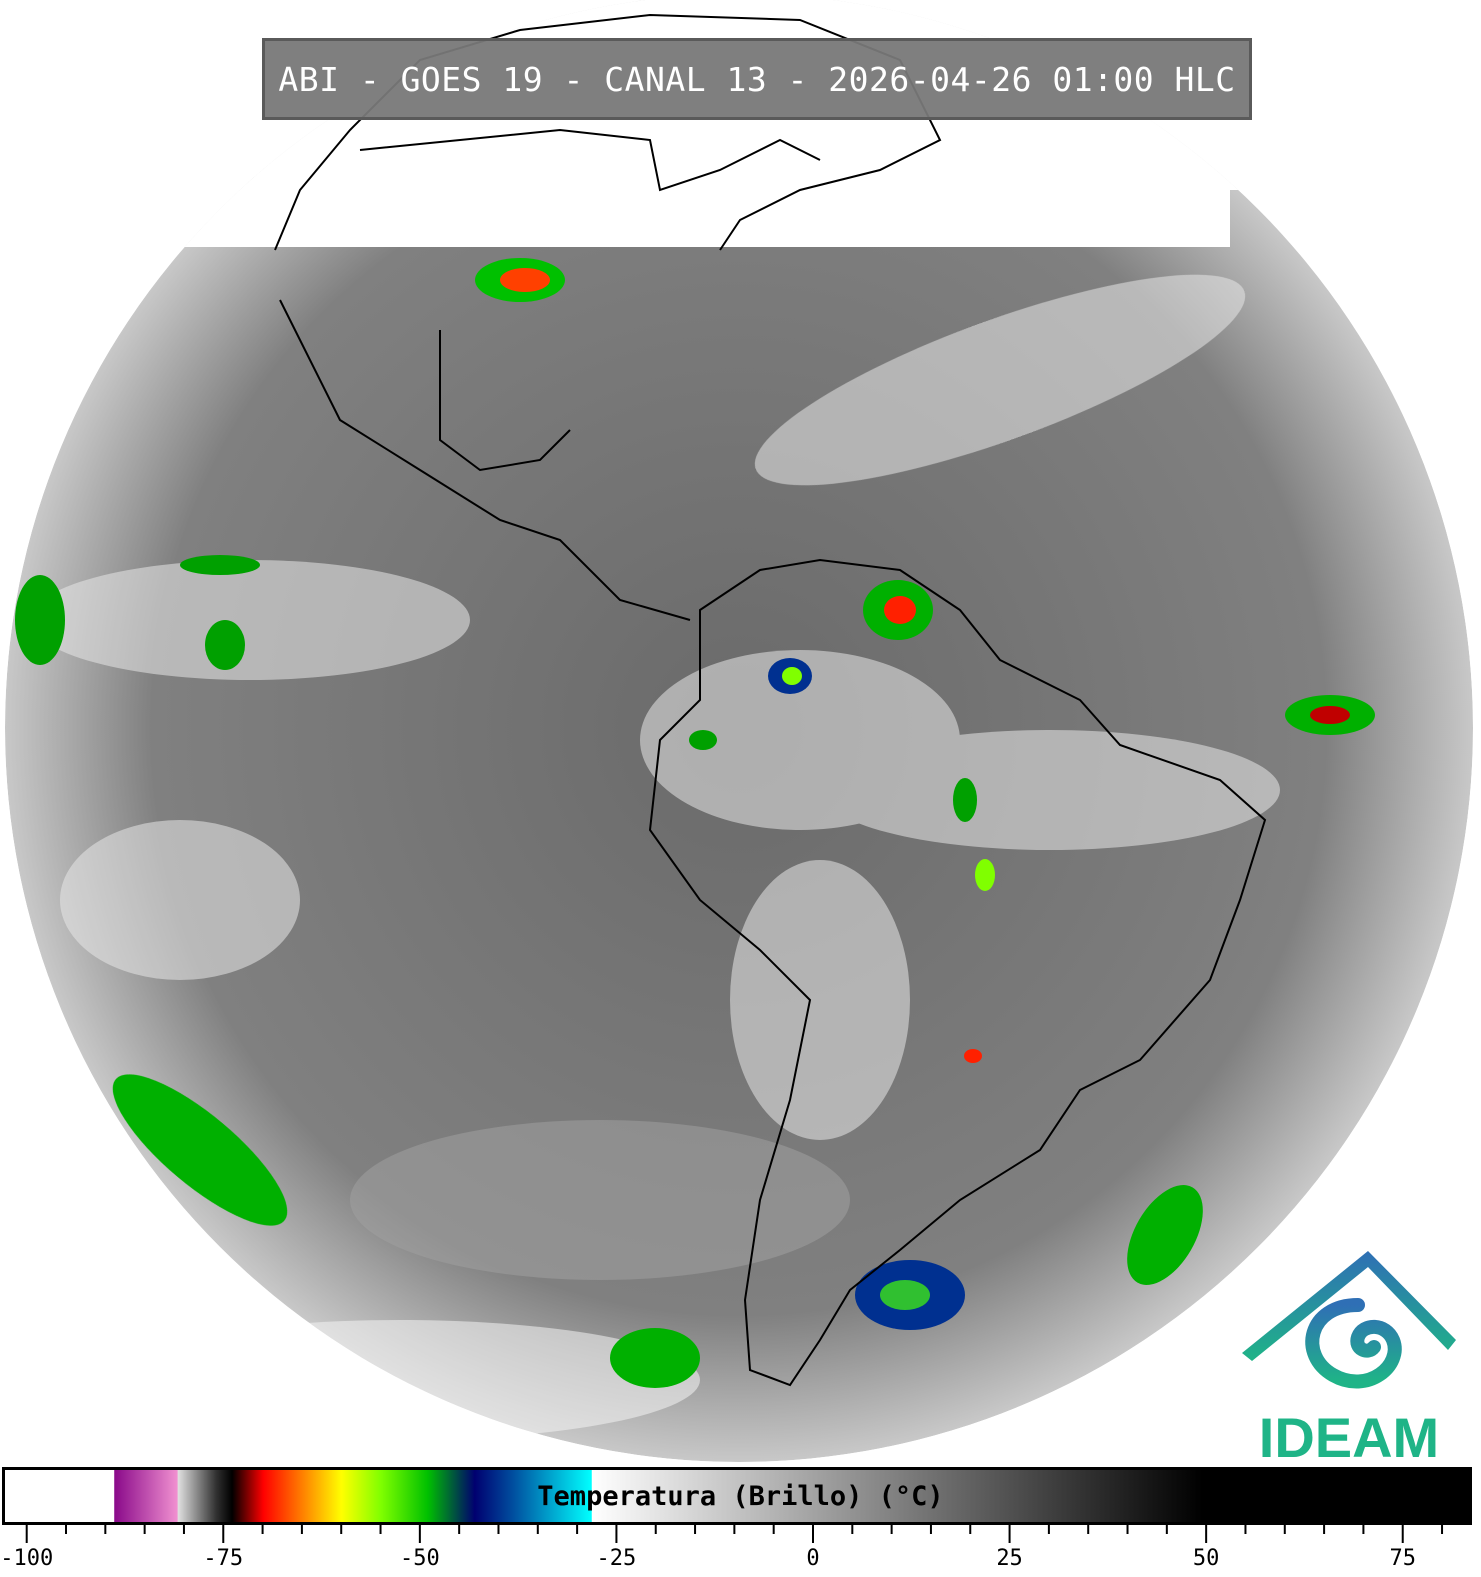 The height and width of the screenshot is (1577, 1481). I want to click on tick-label: 75, so click(1402, 1558).